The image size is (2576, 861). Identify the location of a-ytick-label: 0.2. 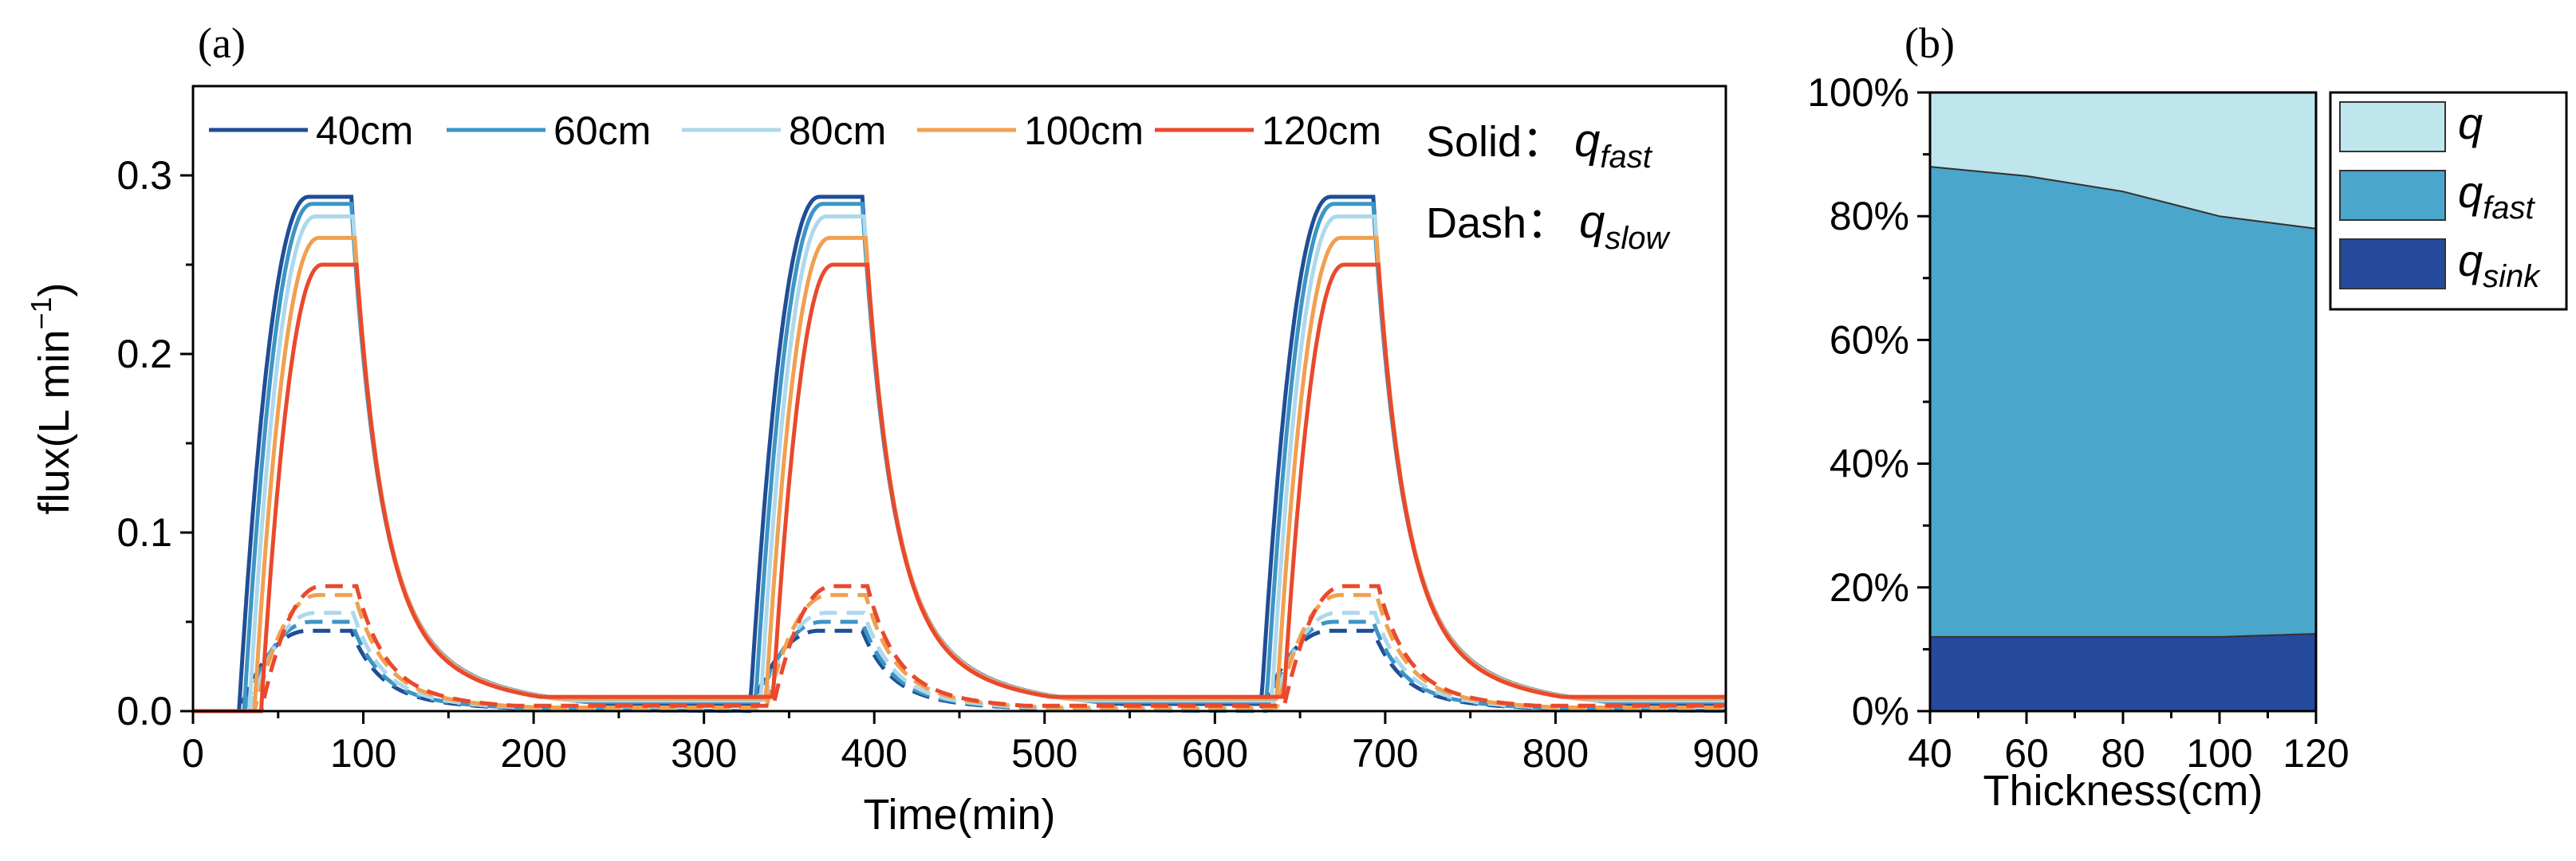
(144, 354).